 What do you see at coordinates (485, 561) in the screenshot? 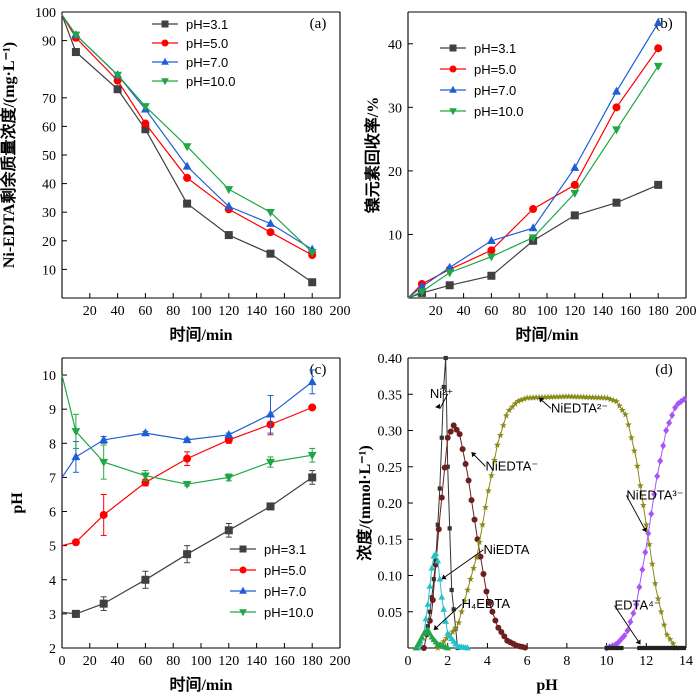
I see `species-annotation: NiEDTA` at bounding box center [485, 561].